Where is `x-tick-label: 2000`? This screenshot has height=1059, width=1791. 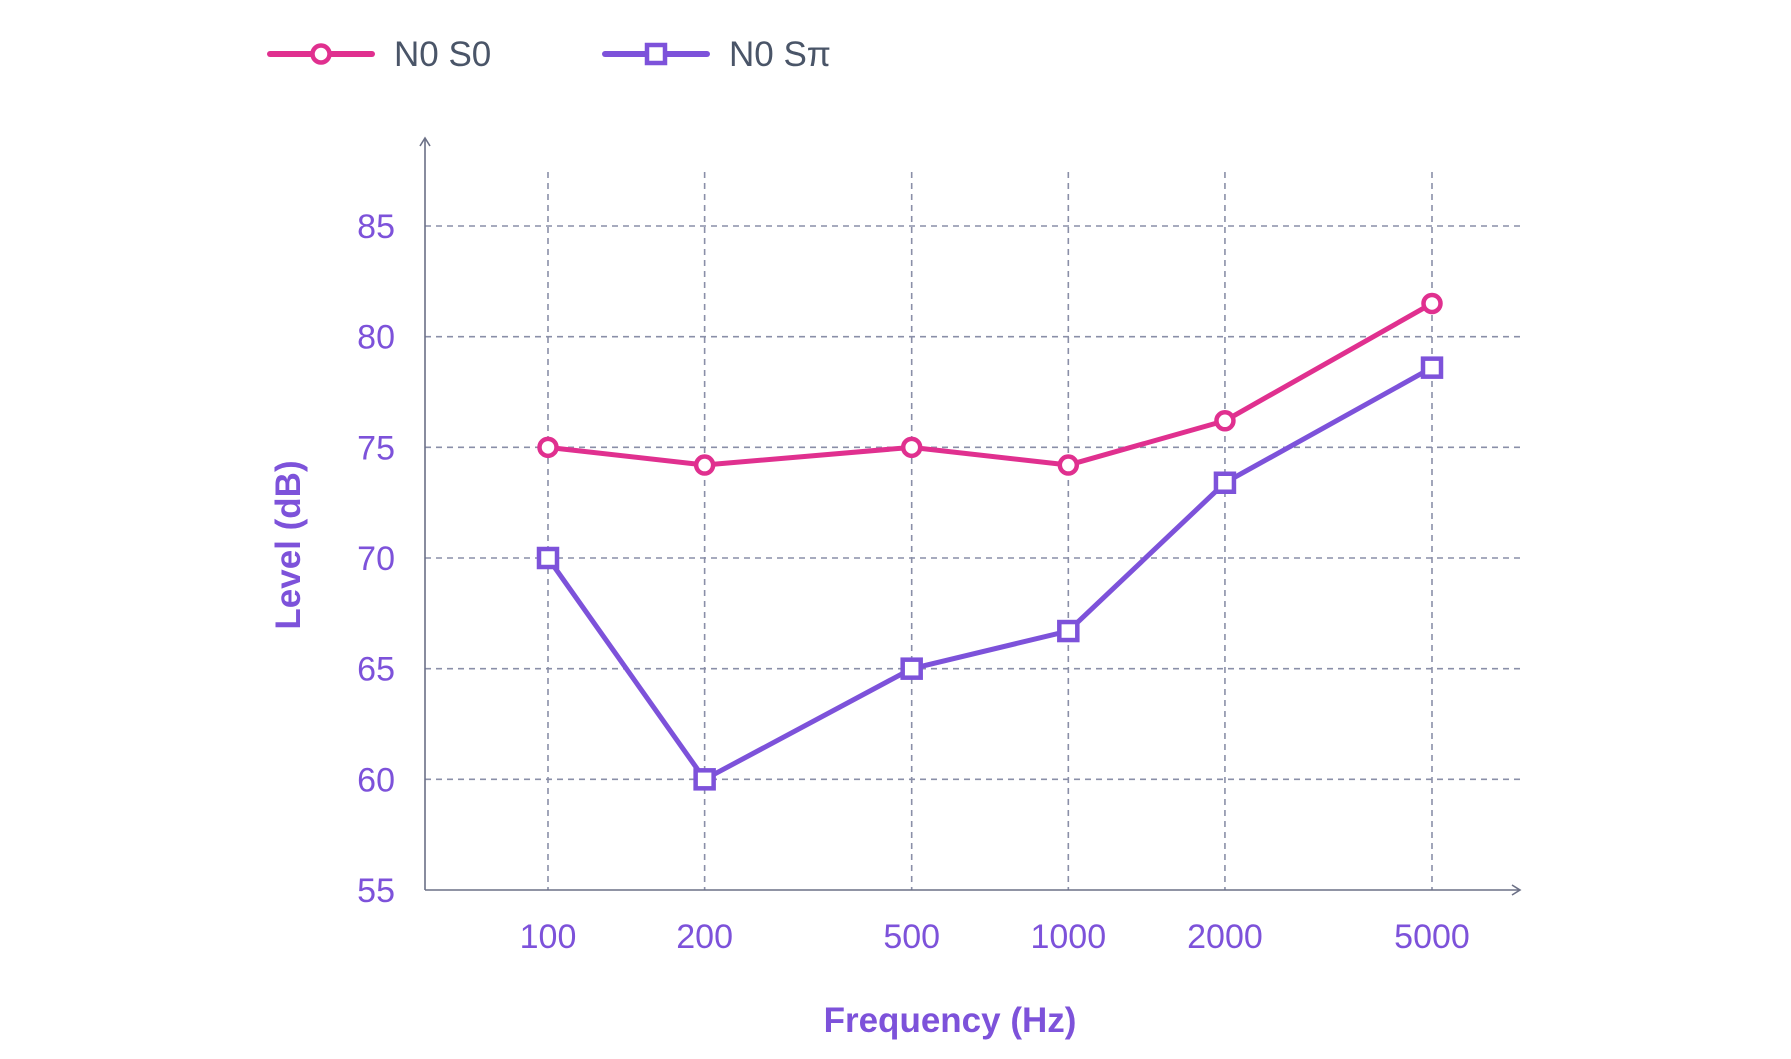 x-tick-label: 2000 is located at coordinates (1225, 937).